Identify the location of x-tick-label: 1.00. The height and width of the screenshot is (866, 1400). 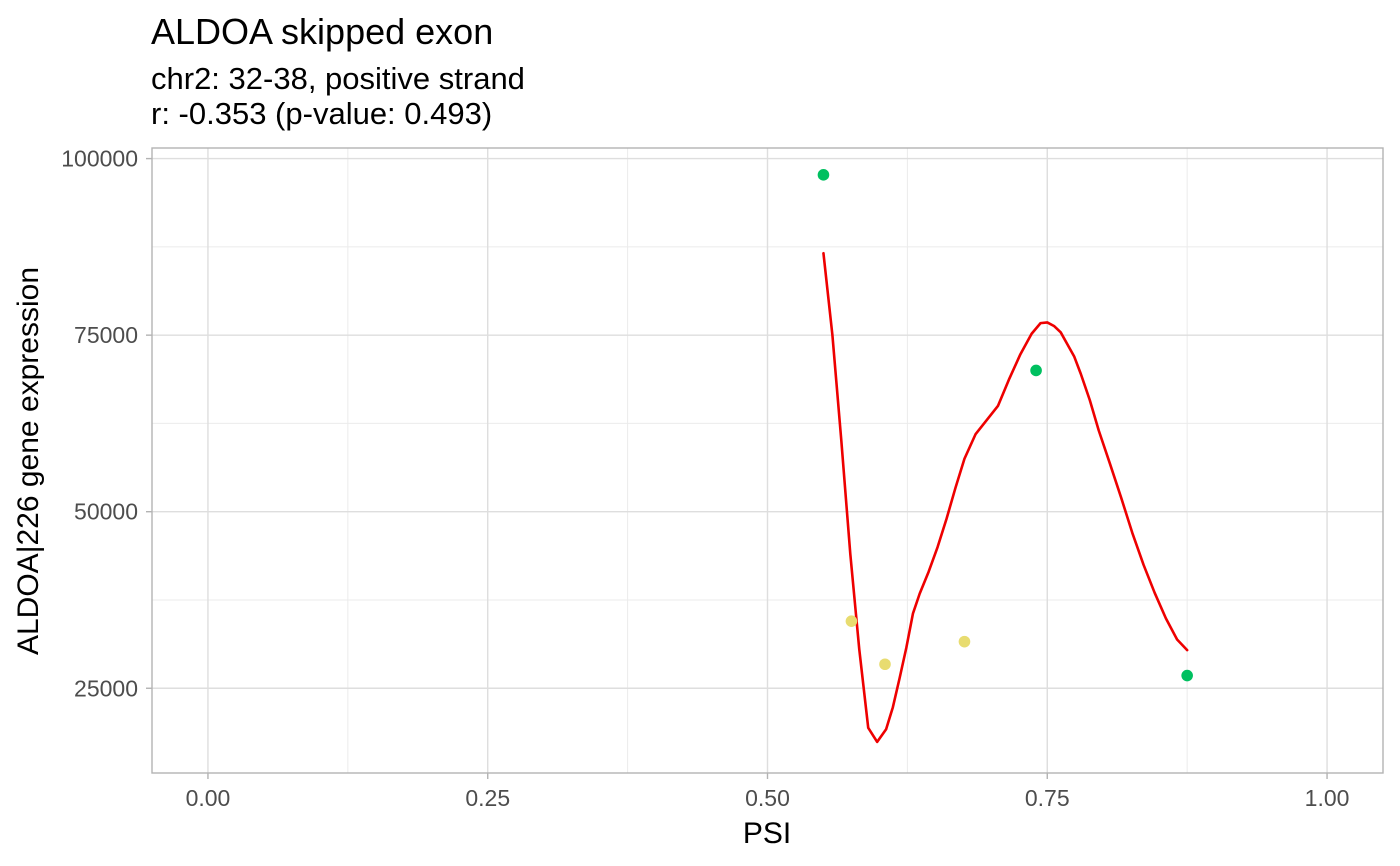
(1327, 798).